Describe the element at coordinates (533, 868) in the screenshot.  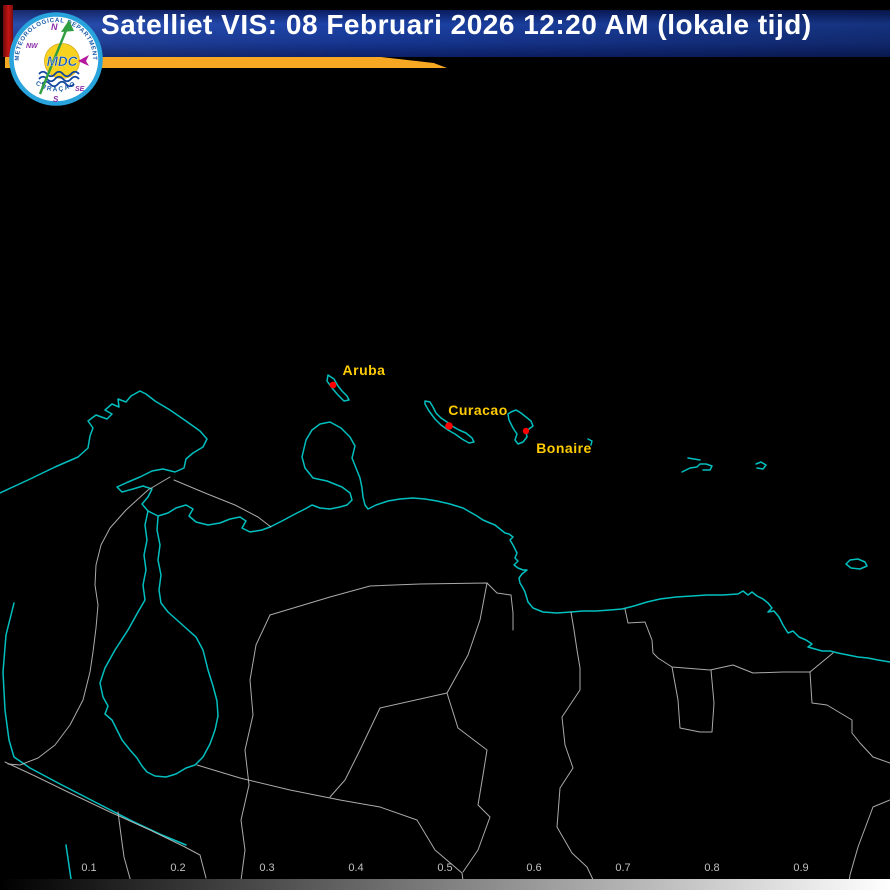
I see `colorbar-tick-6: 0.6` at that location.